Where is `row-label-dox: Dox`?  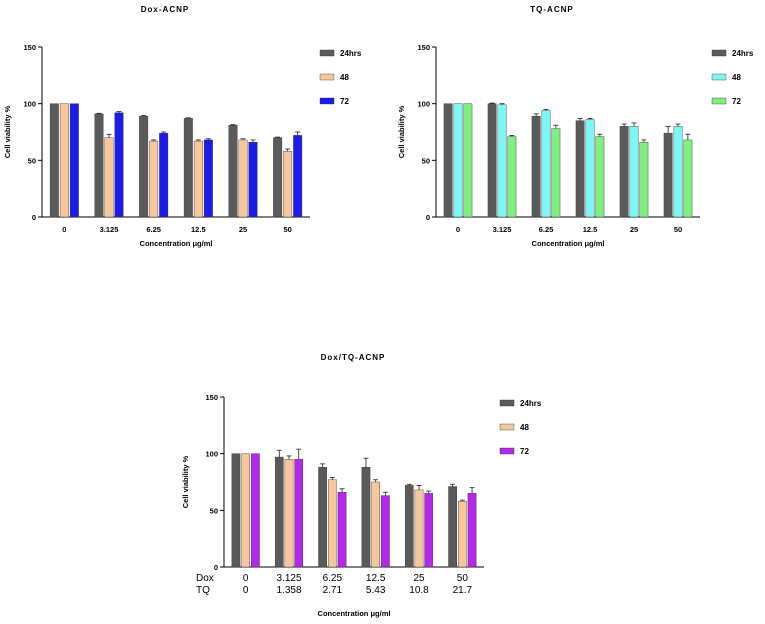
row-label-dox: Dox is located at coordinates (205, 578).